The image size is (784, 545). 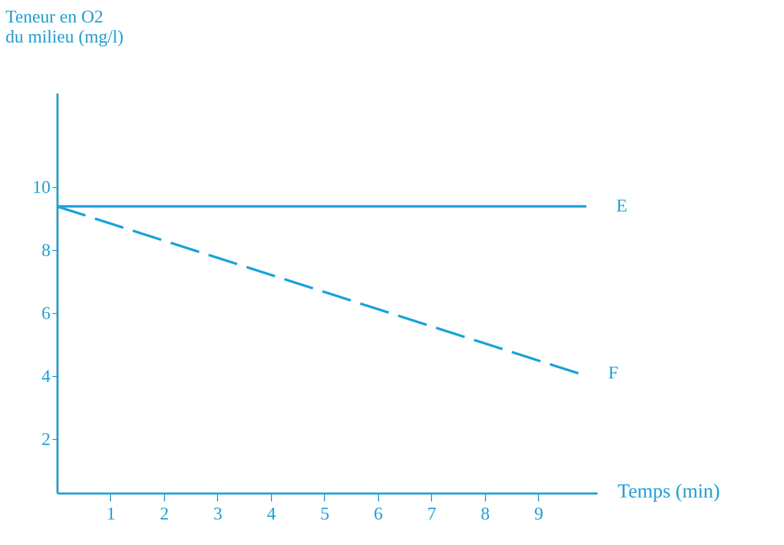 I want to click on x-tick-label: 7, so click(x=431, y=514).